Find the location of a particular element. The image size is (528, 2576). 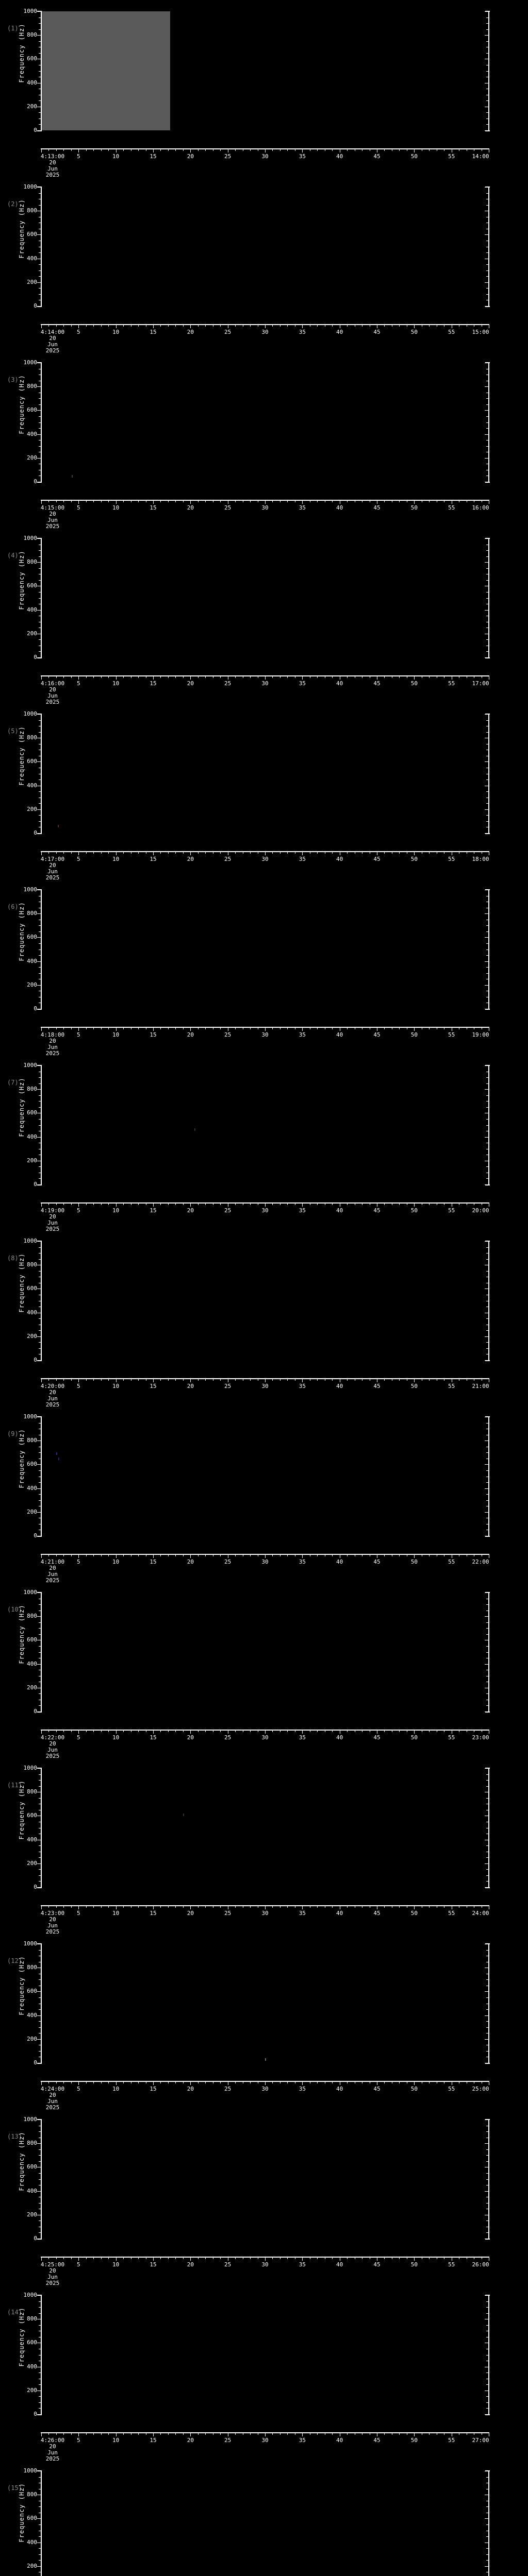

y-tick-label: 600 is located at coordinates (32, 585).